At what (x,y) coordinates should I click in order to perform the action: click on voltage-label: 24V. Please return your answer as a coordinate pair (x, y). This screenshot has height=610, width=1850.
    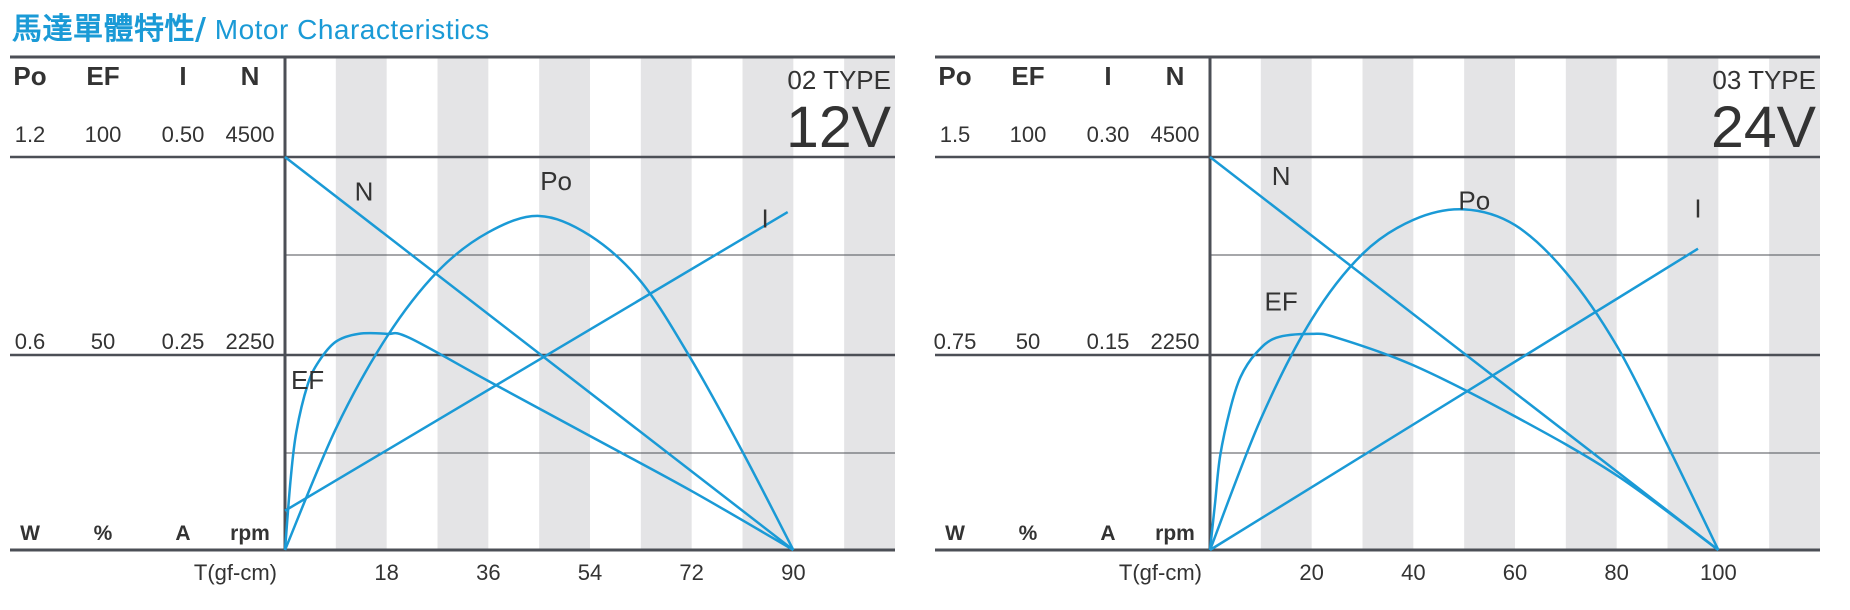
    Looking at the image, I should click on (1763, 127).